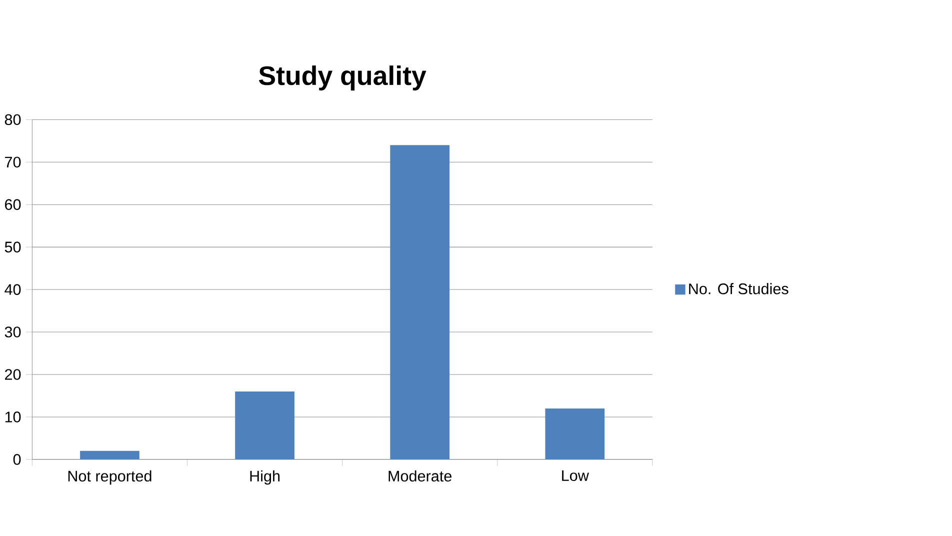 The image size is (952, 536). I want to click on x-tick-label: Moderate, so click(420, 476).